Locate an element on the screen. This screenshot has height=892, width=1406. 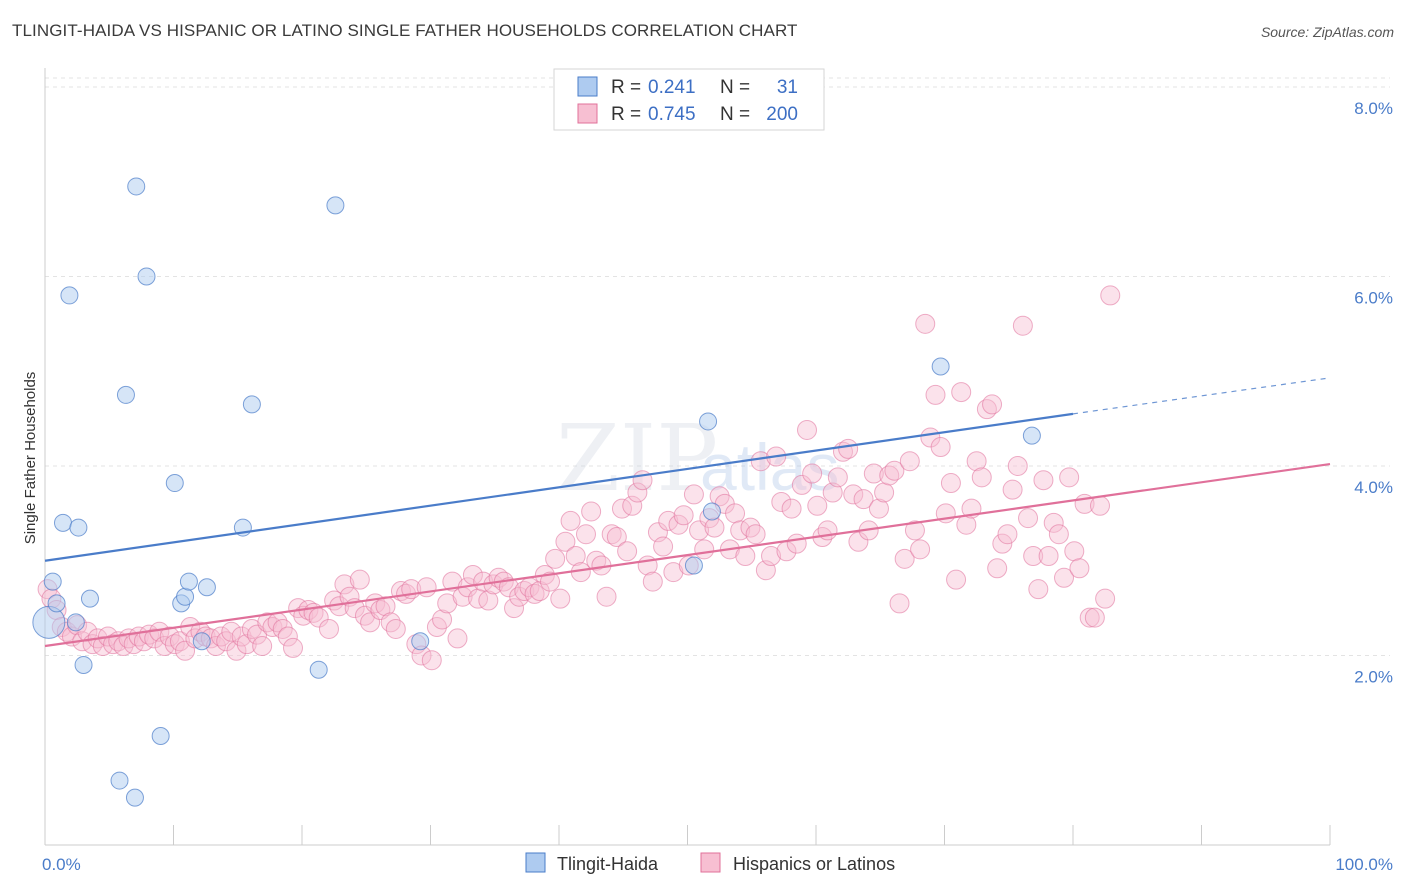
legend-swatch-blue is located at coordinates (587, 86).